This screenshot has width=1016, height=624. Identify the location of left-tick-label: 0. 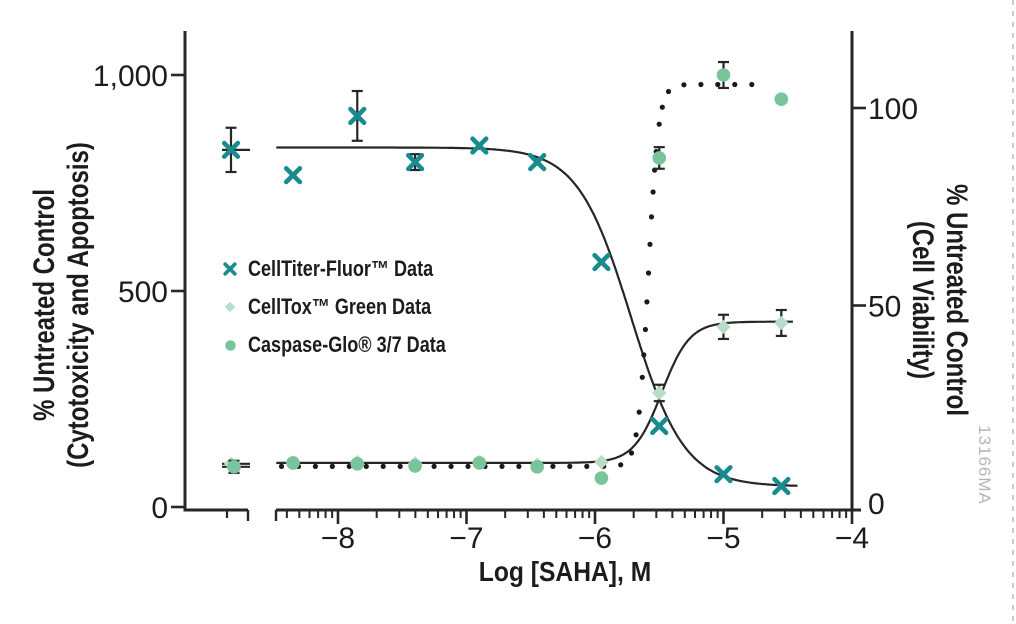
(159, 508).